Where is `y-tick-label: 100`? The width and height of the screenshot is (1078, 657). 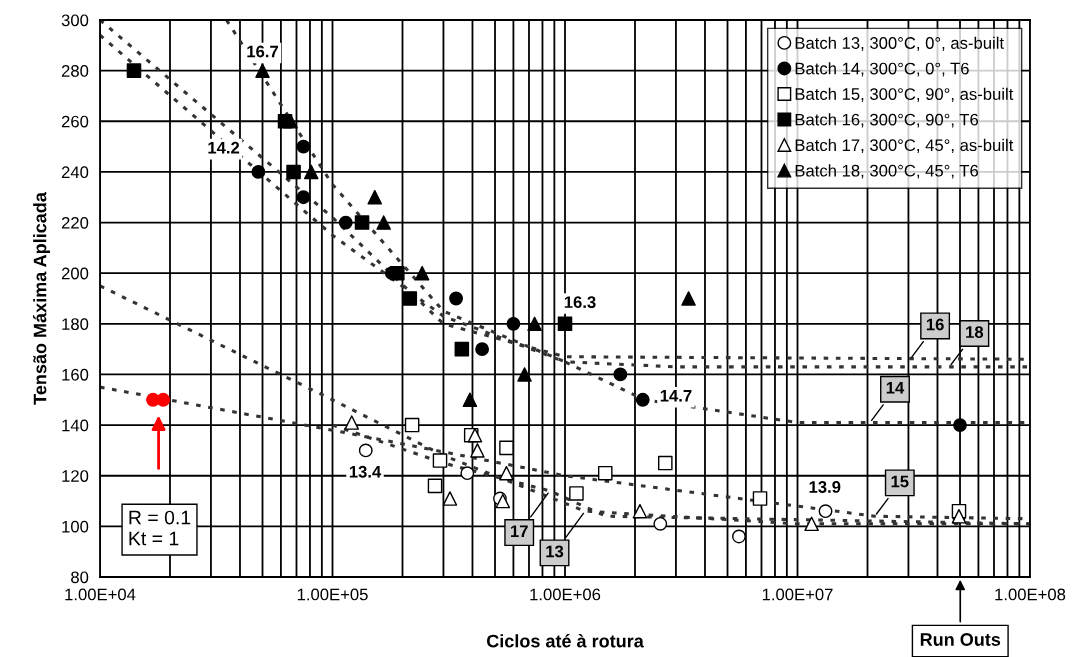
y-tick-label: 100 is located at coordinates (75, 526).